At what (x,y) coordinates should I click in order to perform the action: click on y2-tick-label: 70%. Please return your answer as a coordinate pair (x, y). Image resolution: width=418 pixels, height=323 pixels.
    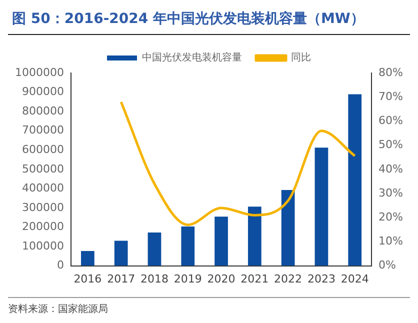
    Looking at the image, I should click on (391, 96).